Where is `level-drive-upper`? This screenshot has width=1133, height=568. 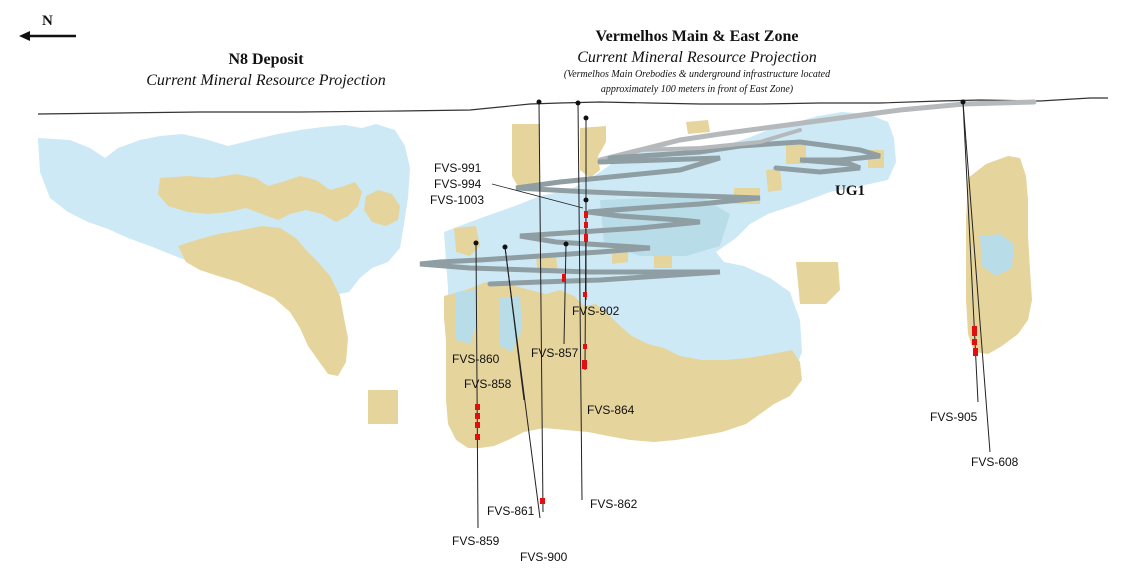
level-drive-upper is located at coordinates (720, 140).